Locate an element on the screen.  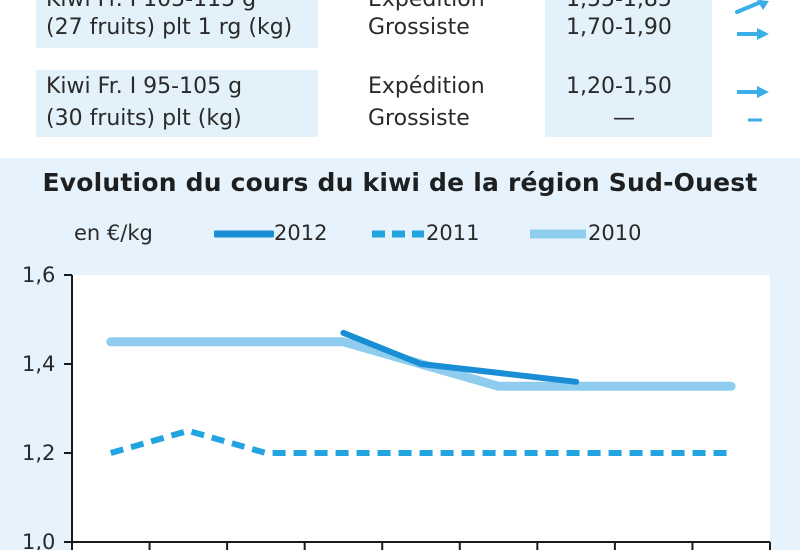
trend-up-arrow-icon is located at coordinates (752, 7).